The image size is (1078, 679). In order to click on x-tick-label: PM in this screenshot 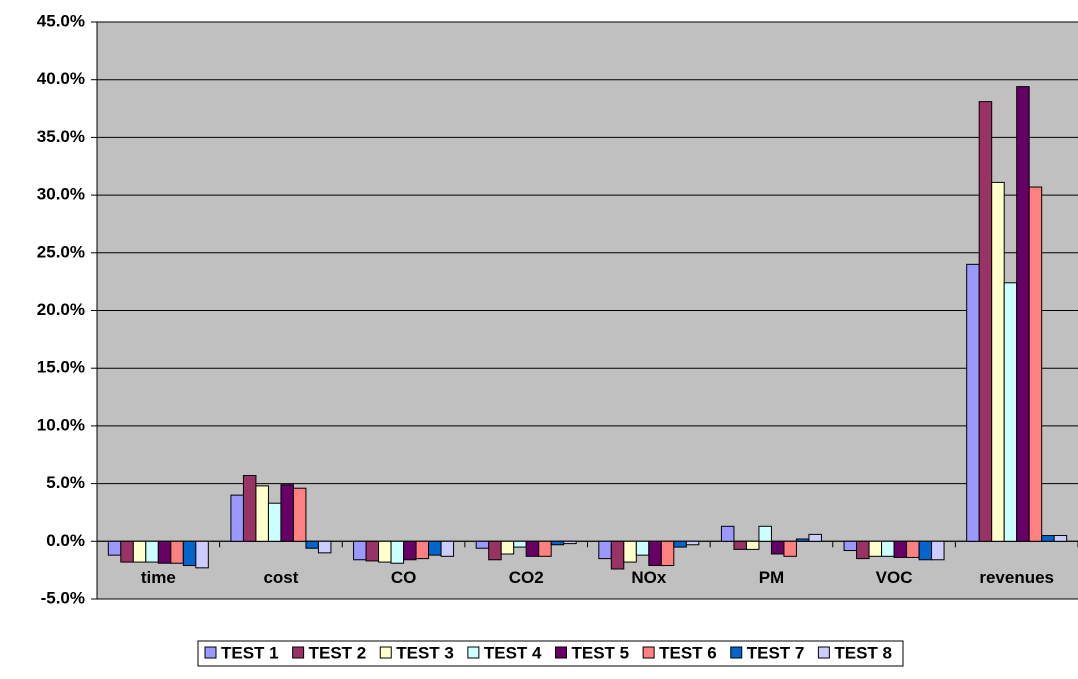, I will do `click(772, 577)`.